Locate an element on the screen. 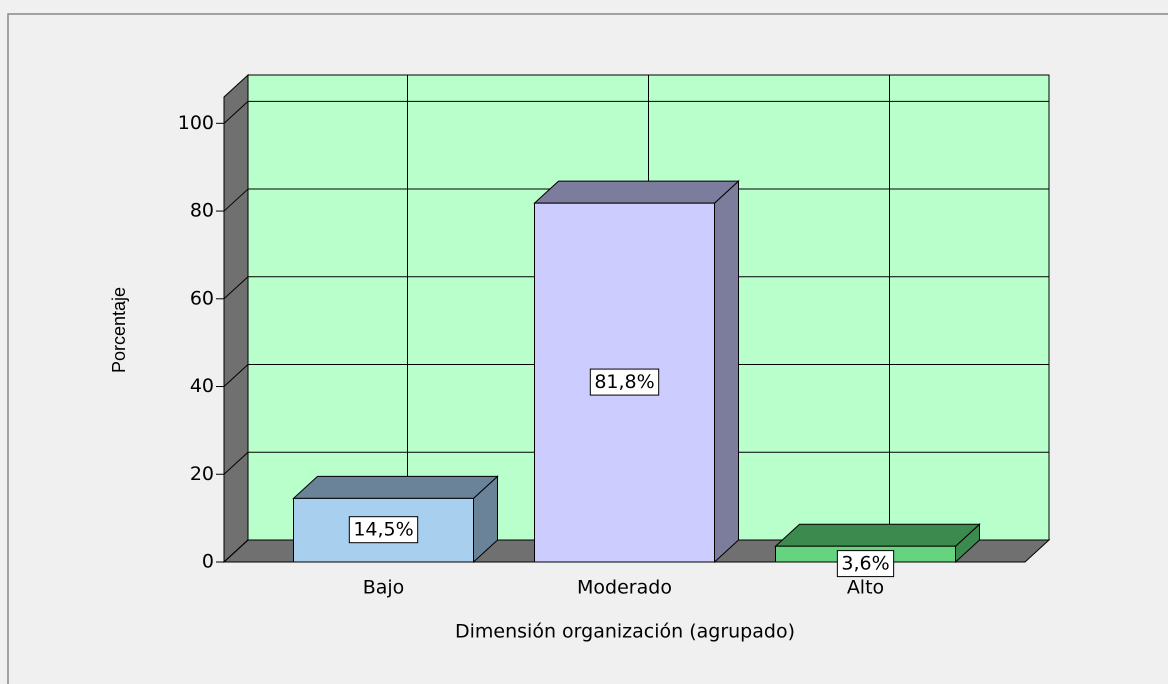 This screenshot has height=684, width=1168. x-tick-label: Moderado is located at coordinates (624, 588).